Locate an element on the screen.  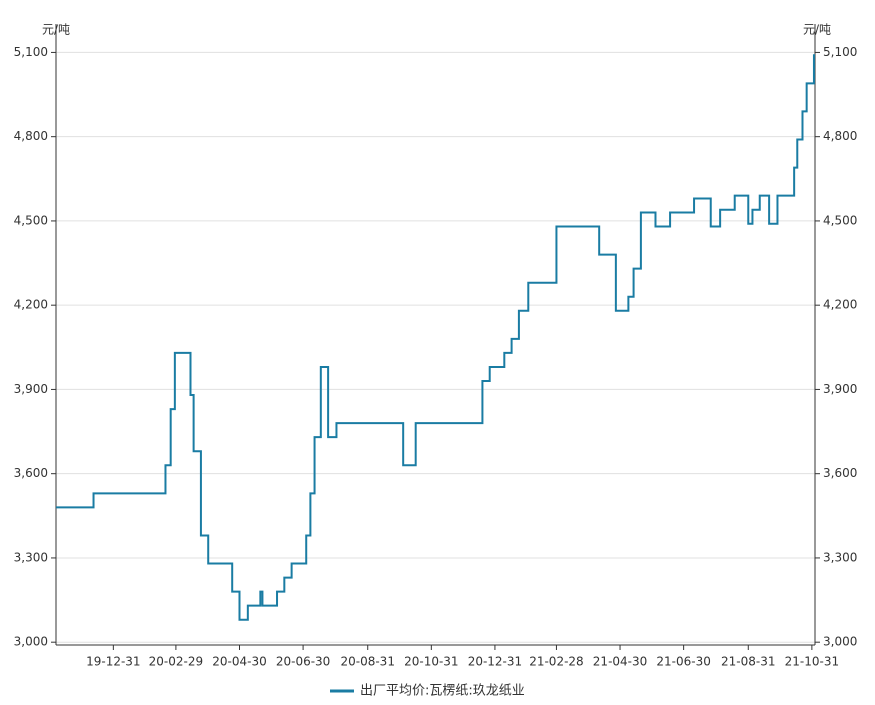
y-tick-label: 4,800 is located at coordinates (31, 136).